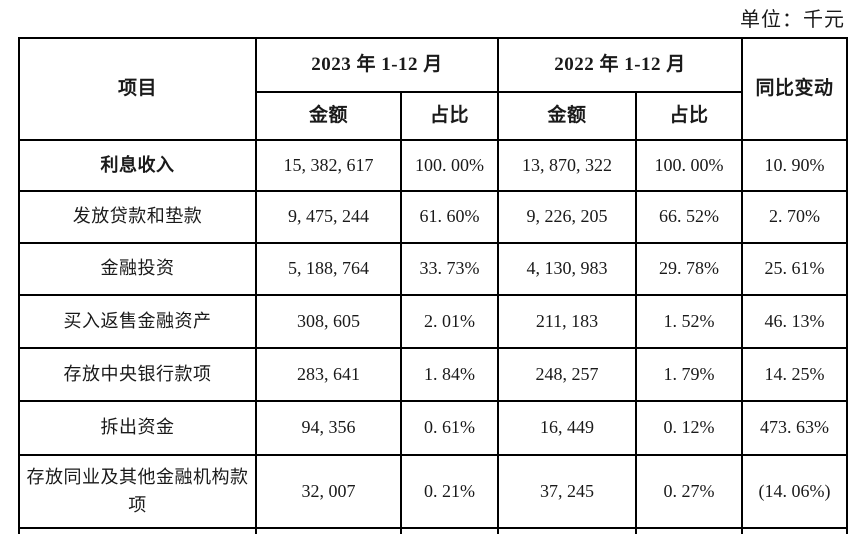 The height and width of the screenshot is (534, 866). What do you see at coordinates (449, 491) in the screenshot?
I see `cell-share-2023: 0. 21%` at bounding box center [449, 491].